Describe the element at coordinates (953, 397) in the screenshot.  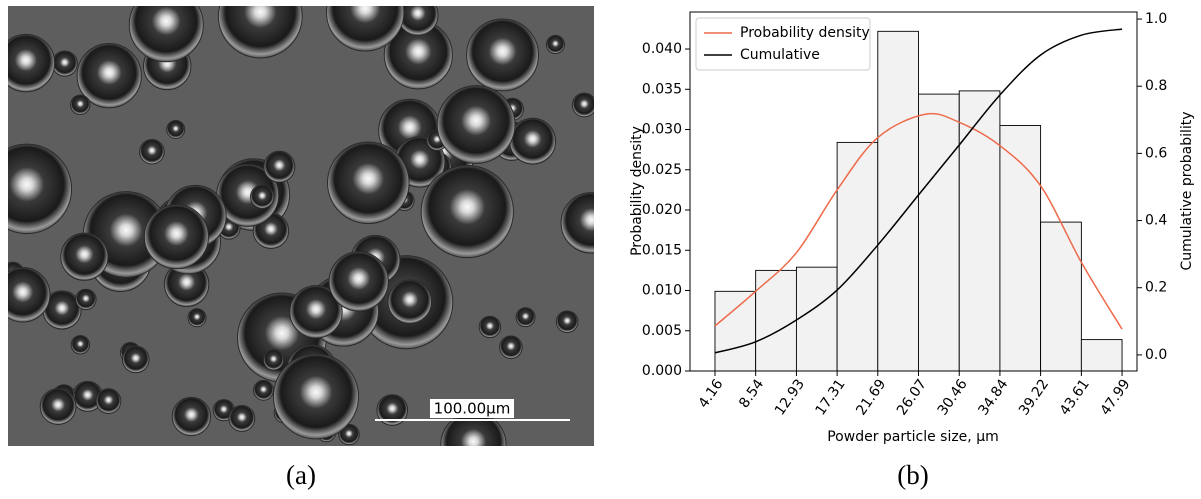
I see `x-tick-label: 30.46` at that location.